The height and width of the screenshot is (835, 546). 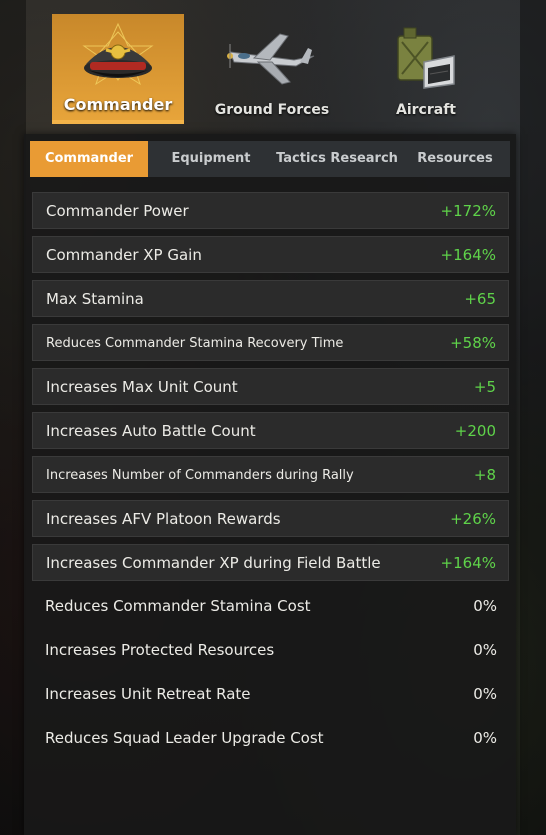 What do you see at coordinates (270, 430) in the screenshot?
I see `stat-row-auto-battle-count: Increases Auto Battle Count +200` at bounding box center [270, 430].